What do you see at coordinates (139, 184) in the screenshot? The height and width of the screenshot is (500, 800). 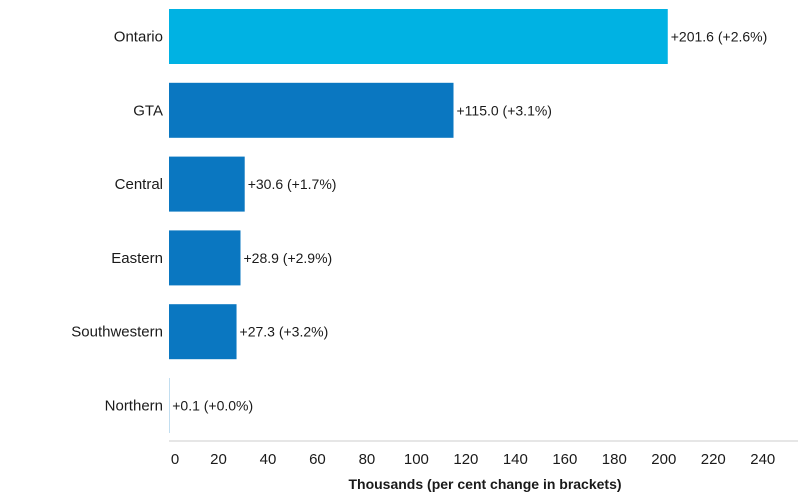 I see `category-label-central: Central` at bounding box center [139, 184].